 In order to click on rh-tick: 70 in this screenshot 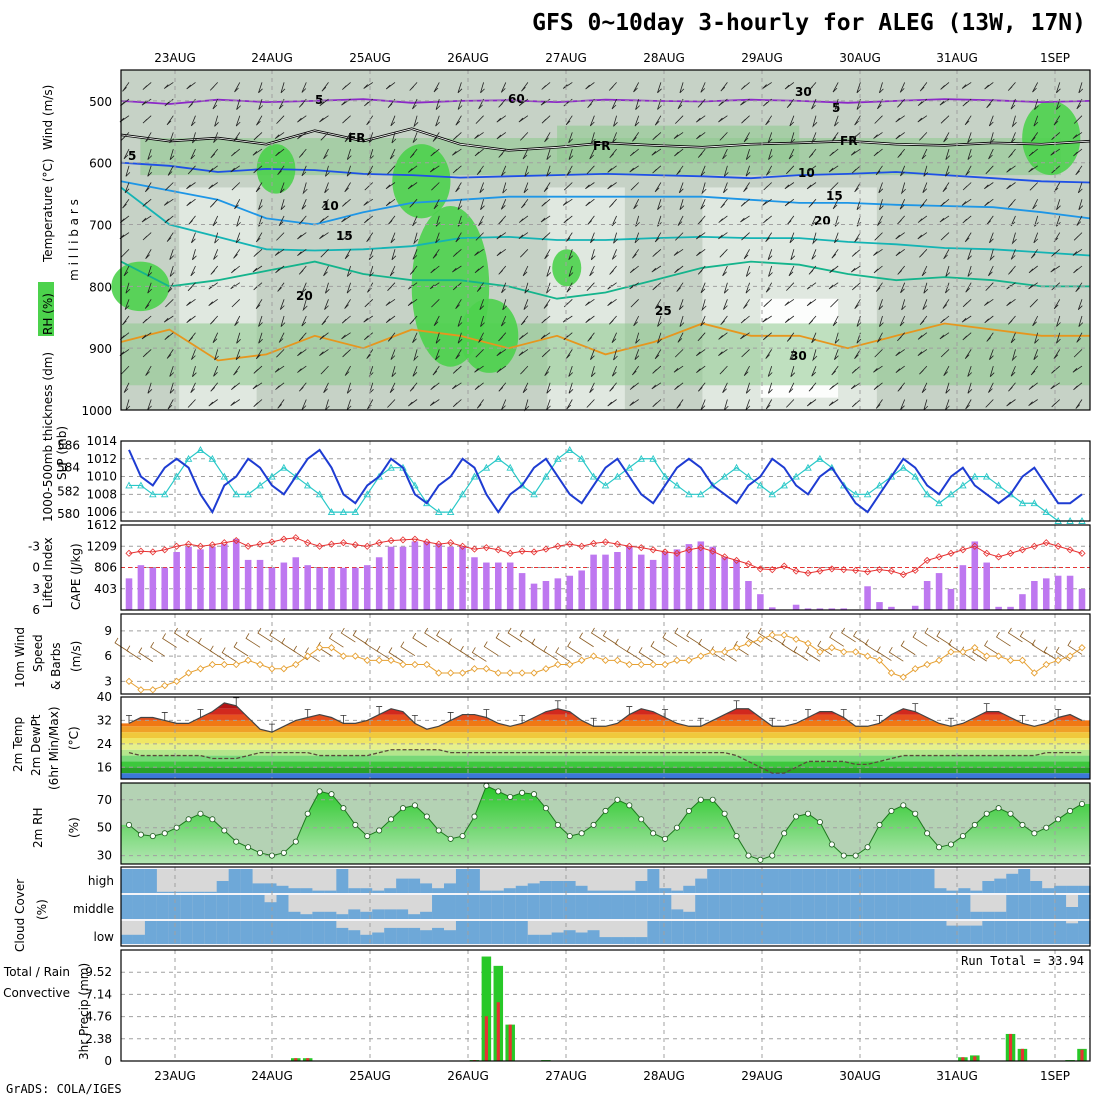, I will do `click(104, 800)`.